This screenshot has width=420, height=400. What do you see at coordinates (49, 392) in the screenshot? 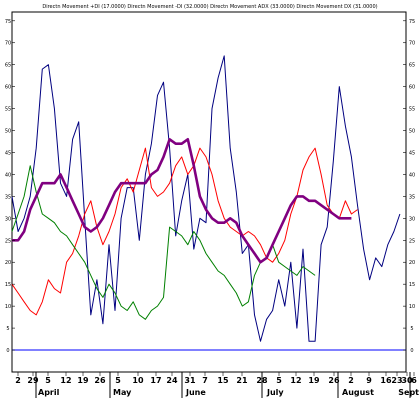
I see `x-month-label: April` at bounding box center [49, 392].